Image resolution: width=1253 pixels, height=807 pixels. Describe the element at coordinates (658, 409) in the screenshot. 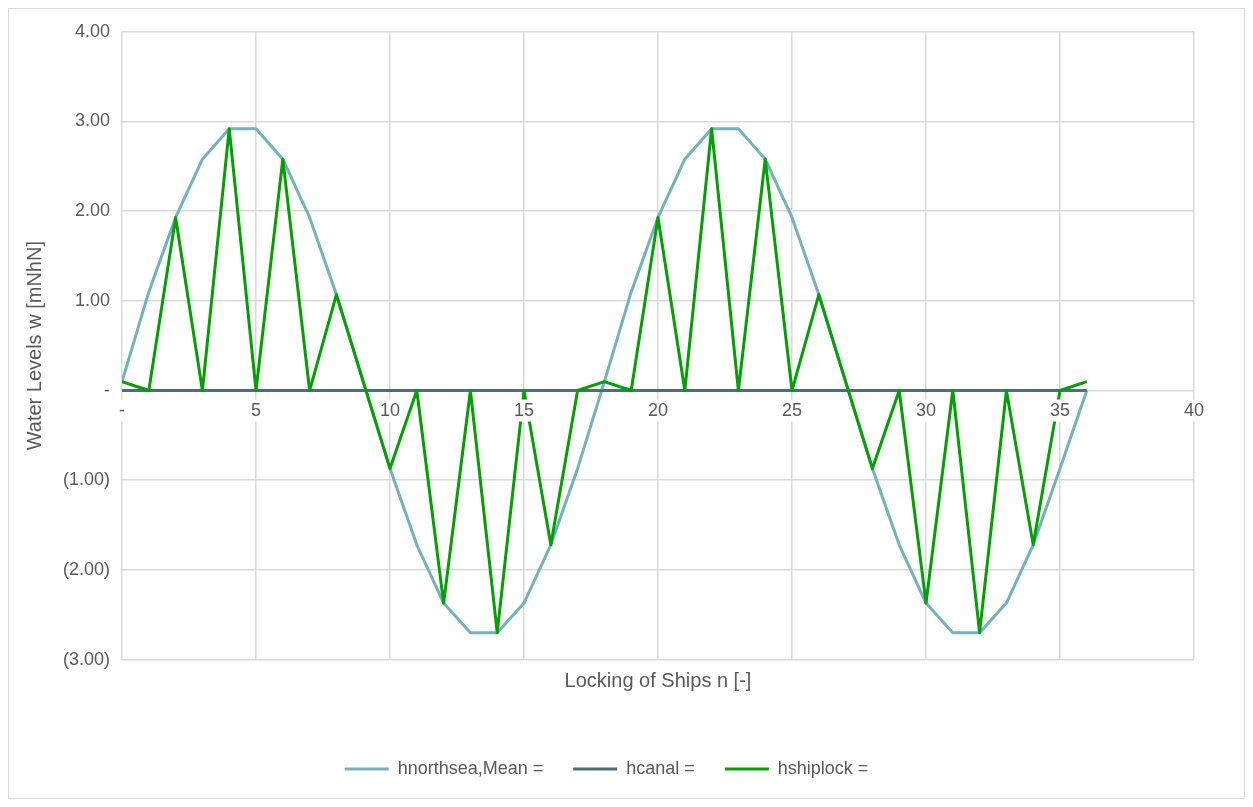

I see `x-tick-label: 20` at that location.